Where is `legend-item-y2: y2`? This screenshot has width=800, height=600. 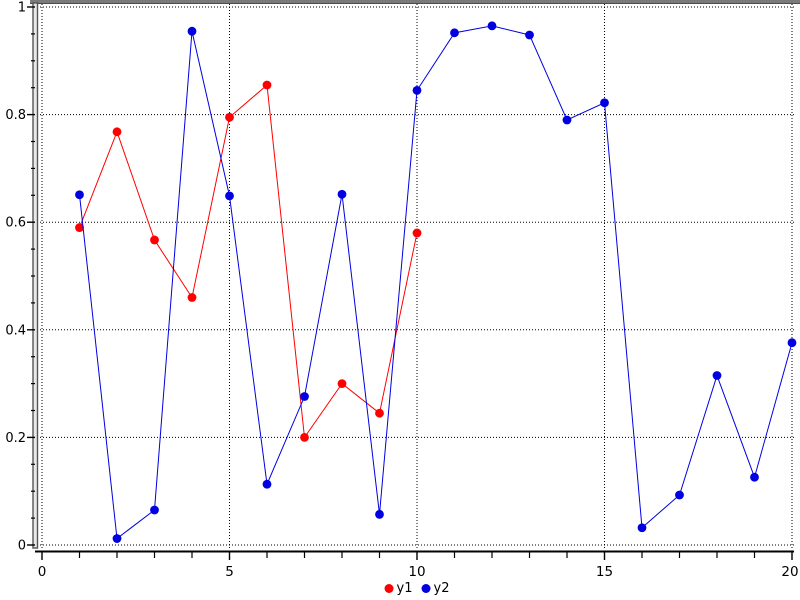 legend-item-y2: y2 is located at coordinates (435, 588).